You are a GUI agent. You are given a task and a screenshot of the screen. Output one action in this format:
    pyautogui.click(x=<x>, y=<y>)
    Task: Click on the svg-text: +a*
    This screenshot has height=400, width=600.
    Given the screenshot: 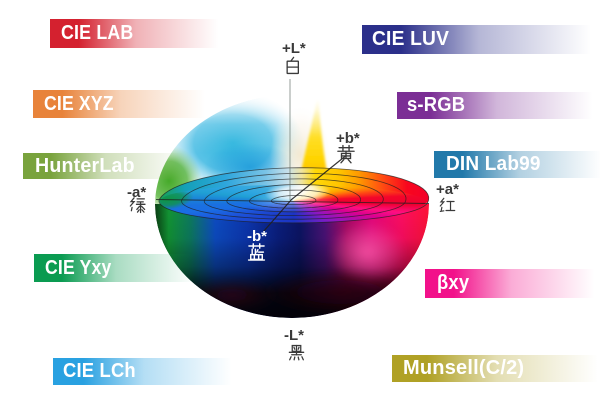 What is the action you would take?
    pyautogui.click(x=447, y=189)
    